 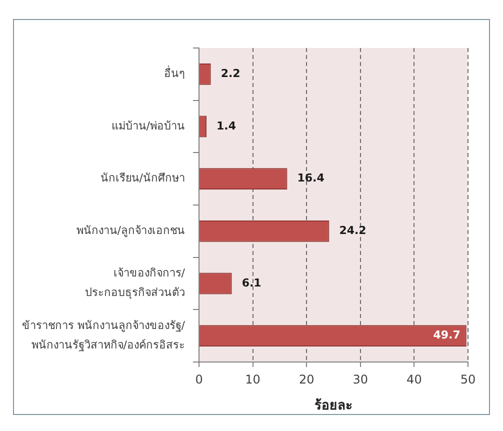 What do you see at coordinates (446, 335) in the screenshot?
I see `data-label: 49.7` at bounding box center [446, 335].